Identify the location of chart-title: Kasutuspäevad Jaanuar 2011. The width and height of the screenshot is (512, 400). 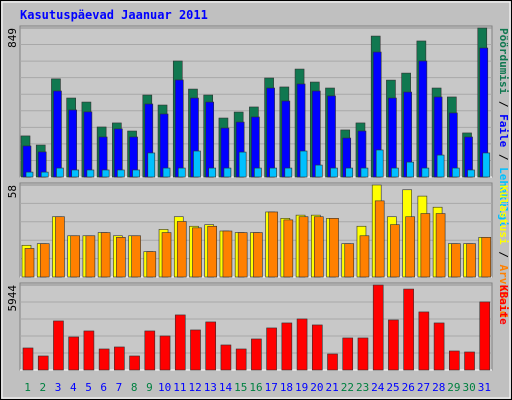
(114, 15).